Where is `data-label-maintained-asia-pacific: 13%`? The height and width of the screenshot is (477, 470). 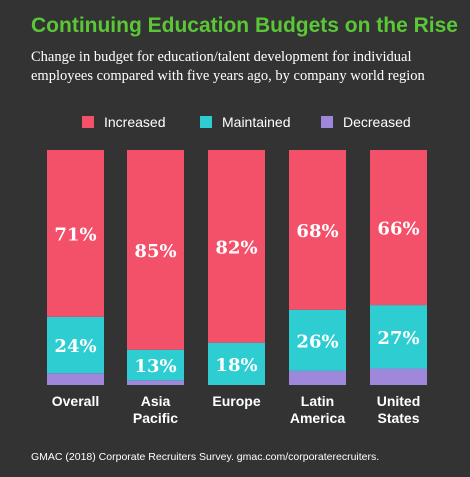 data-label-maintained-asia-pacific: 13% is located at coordinates (155, 366).